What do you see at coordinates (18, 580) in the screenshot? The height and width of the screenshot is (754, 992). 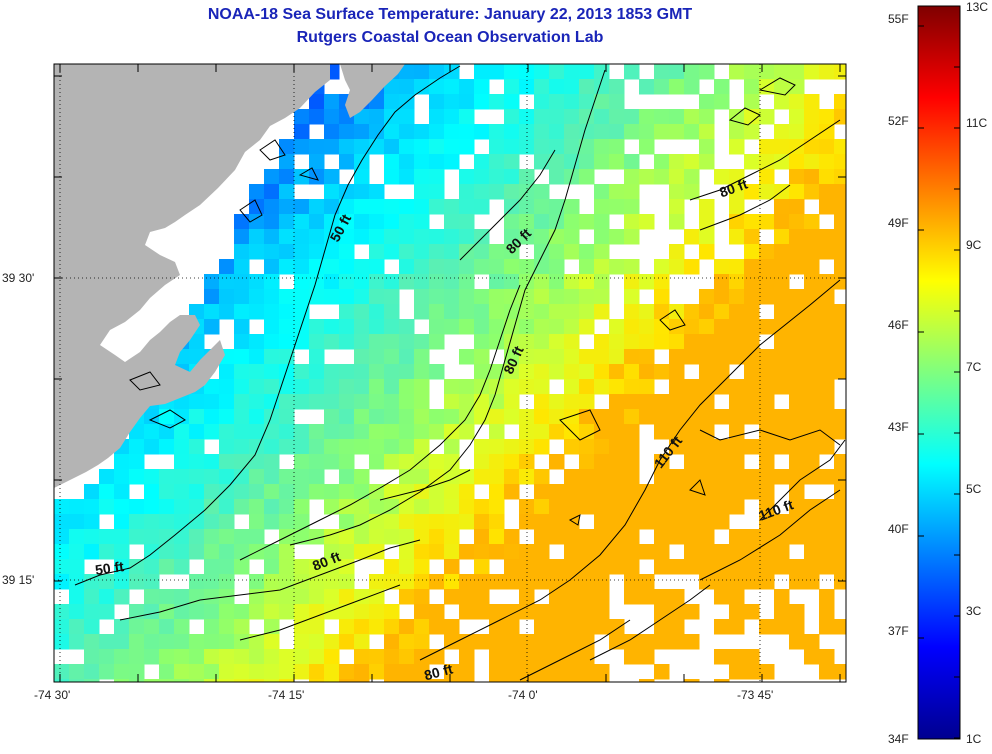 I see `y-tick-label: 39 15'` at bounding box center [18, 580].